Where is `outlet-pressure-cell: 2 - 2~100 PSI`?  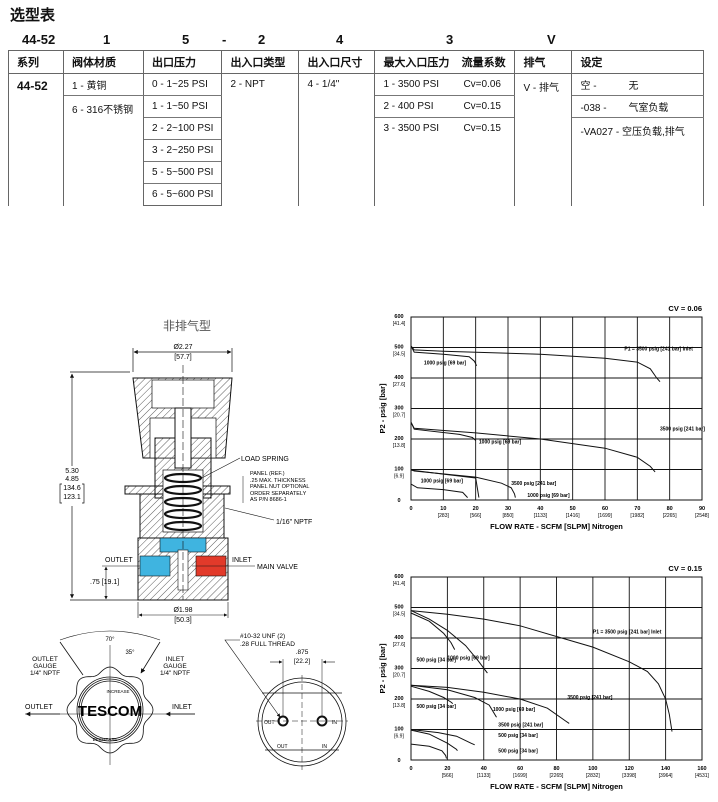 outlet-pressure-cell: 2 - 2~100 PSI is located at coordinates (182, 128).